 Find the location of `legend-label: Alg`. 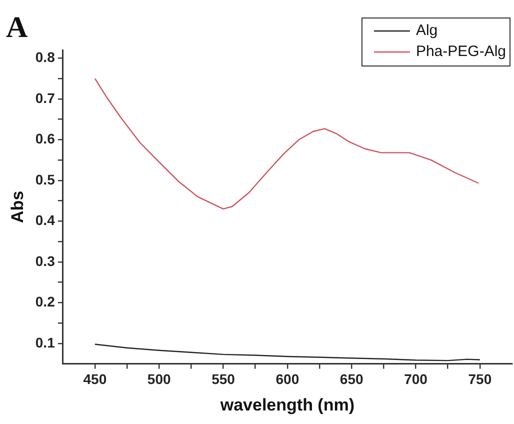

legend-label: Alg is located at coordinates (427, 31).